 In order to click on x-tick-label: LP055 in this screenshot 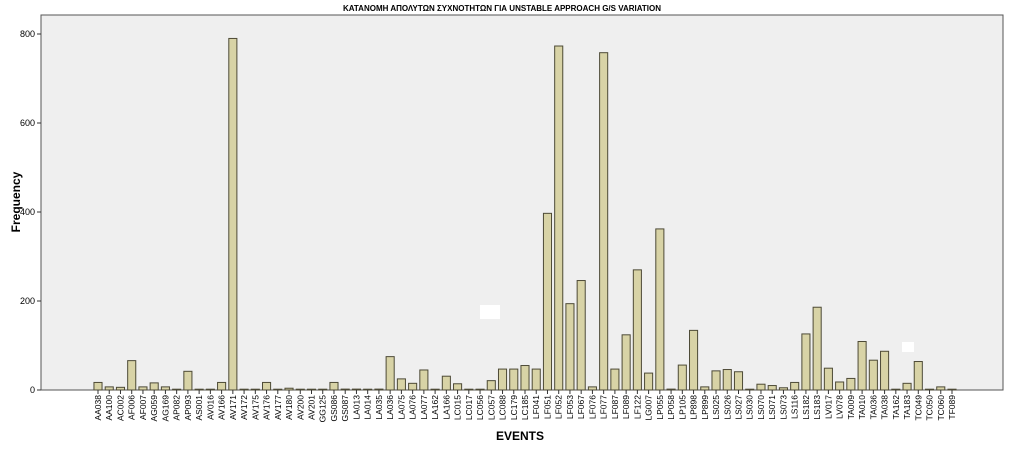, I will do `click(660, 407)`.